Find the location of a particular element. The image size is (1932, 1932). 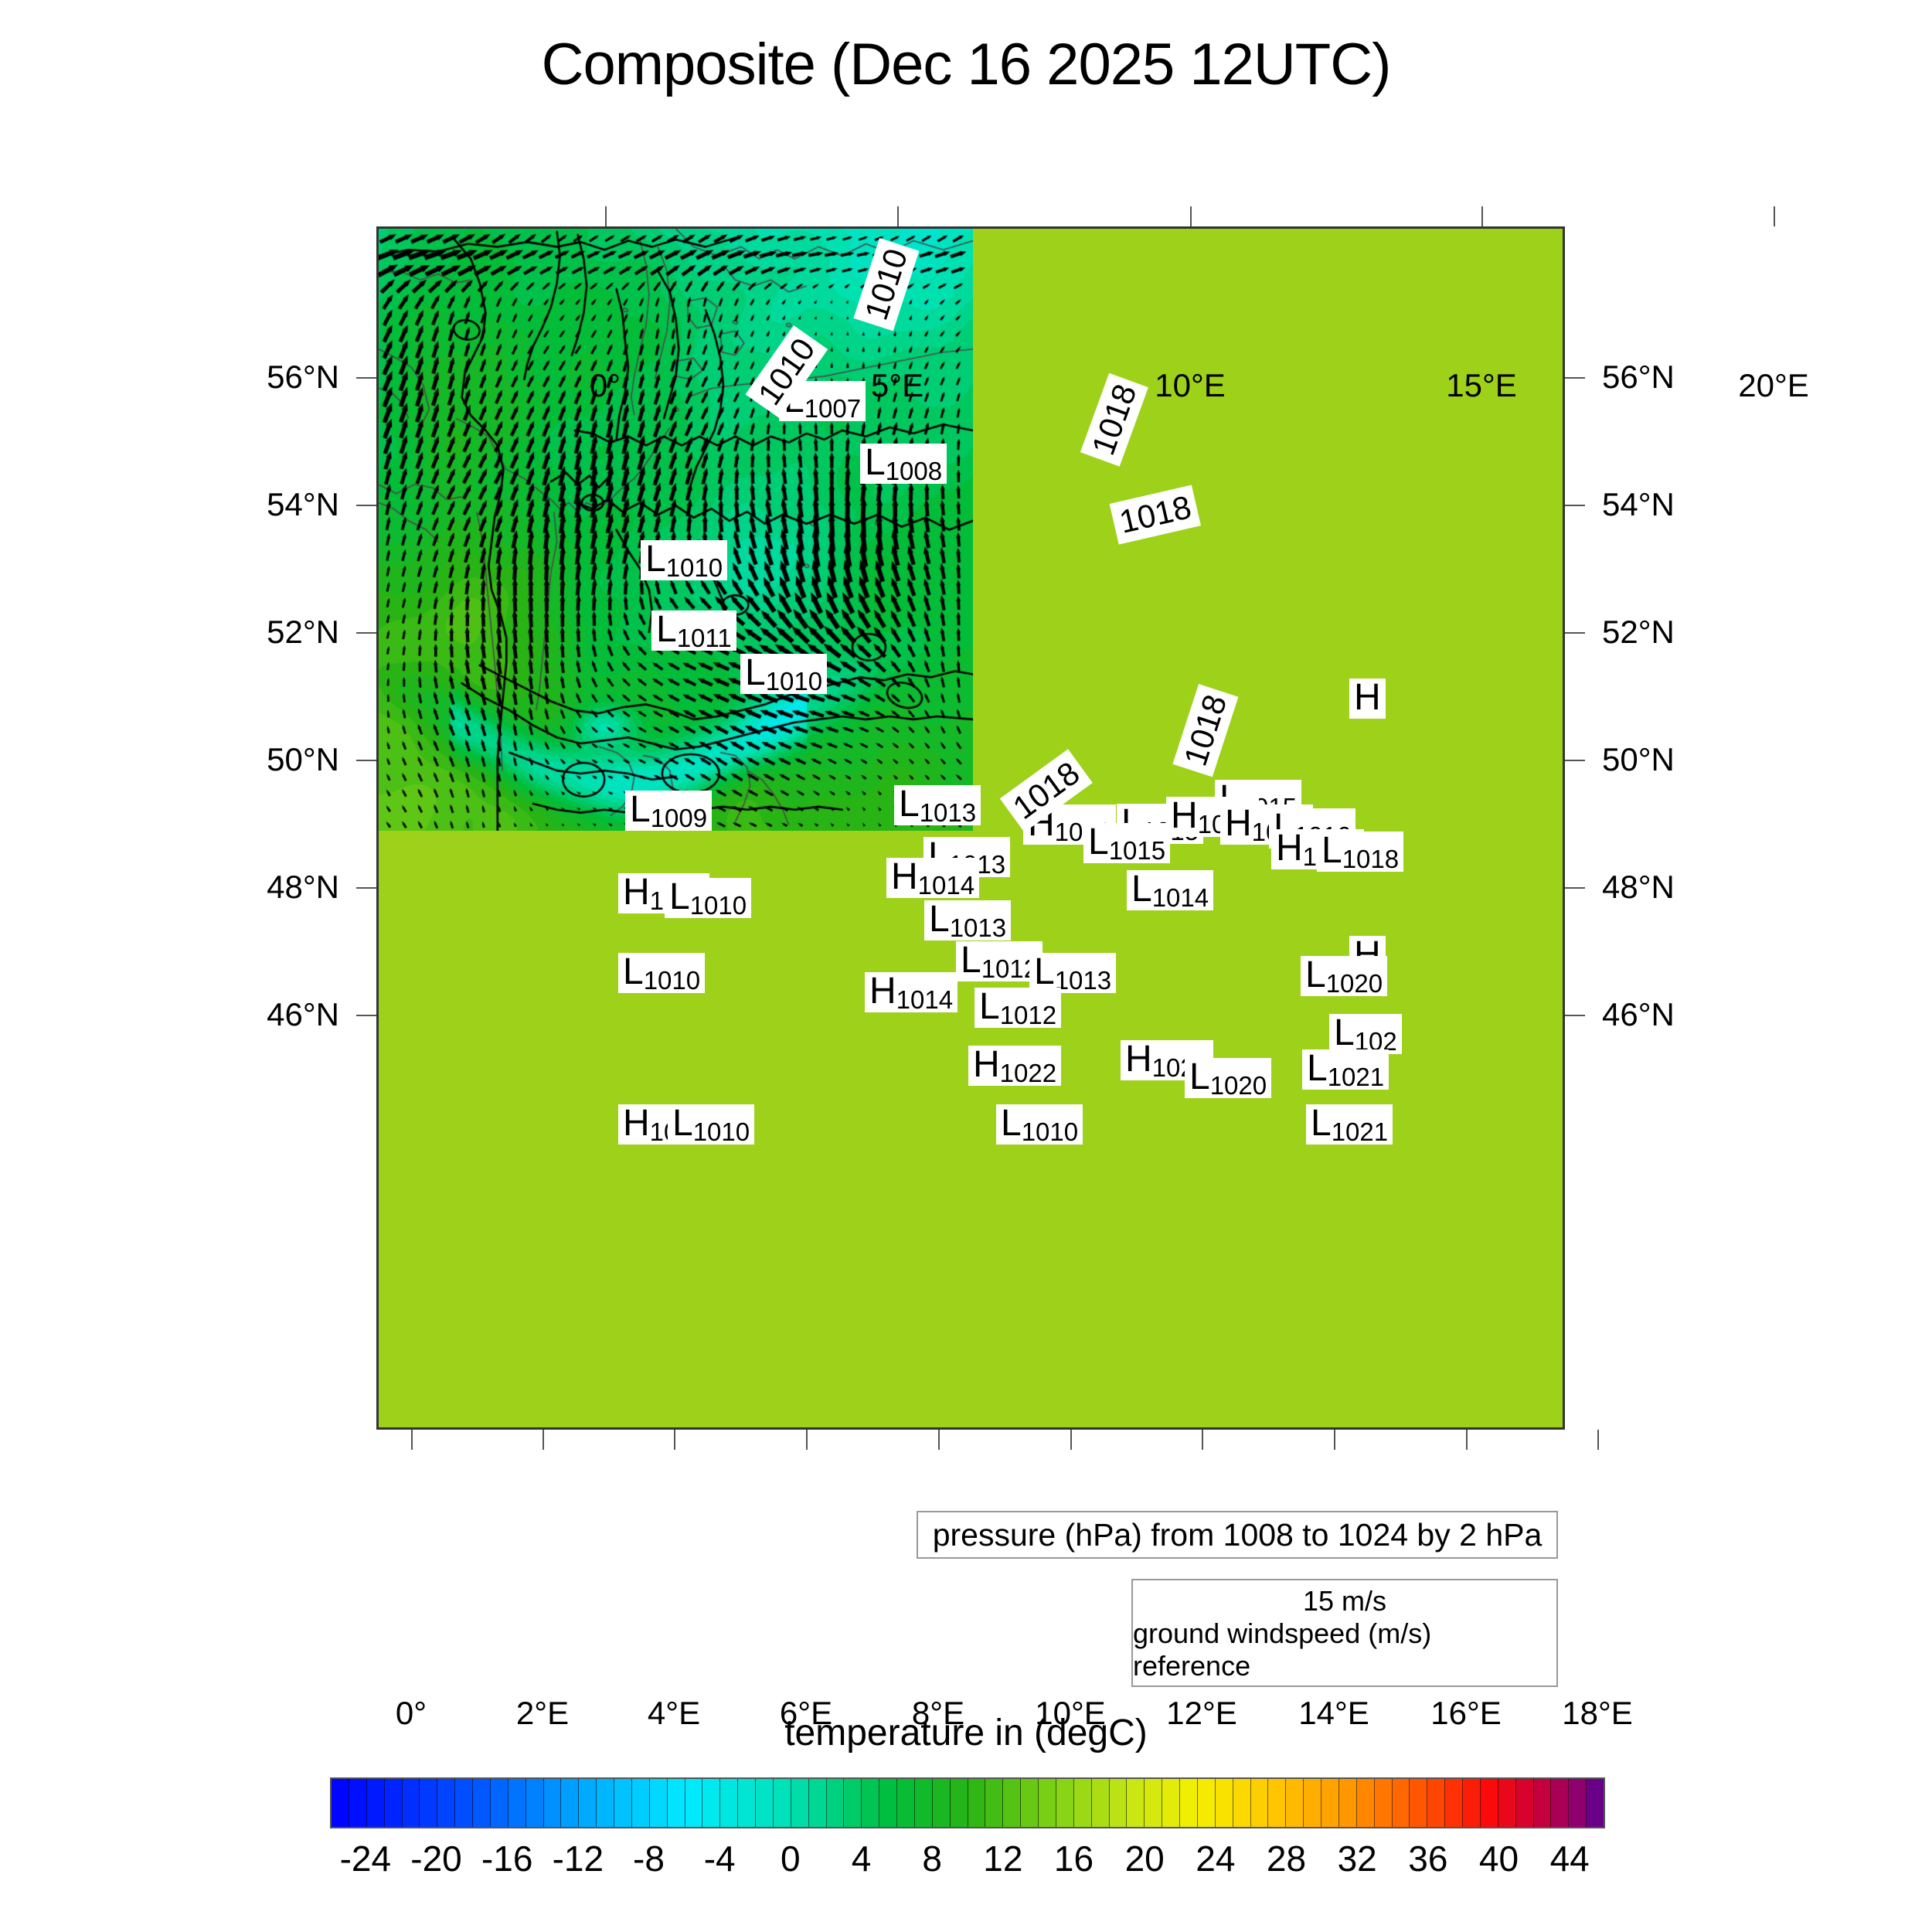

colorbar-tick-label: 32 is located at coordinates (1357, 1858).